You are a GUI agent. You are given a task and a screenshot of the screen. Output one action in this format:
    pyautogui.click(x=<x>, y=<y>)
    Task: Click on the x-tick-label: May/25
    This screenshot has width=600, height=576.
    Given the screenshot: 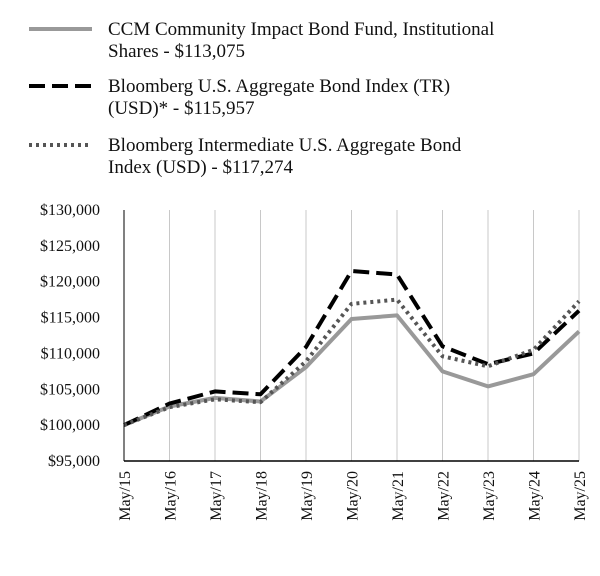 What is the action you would take?
    pyautogui.click(x=580, y=496)
    